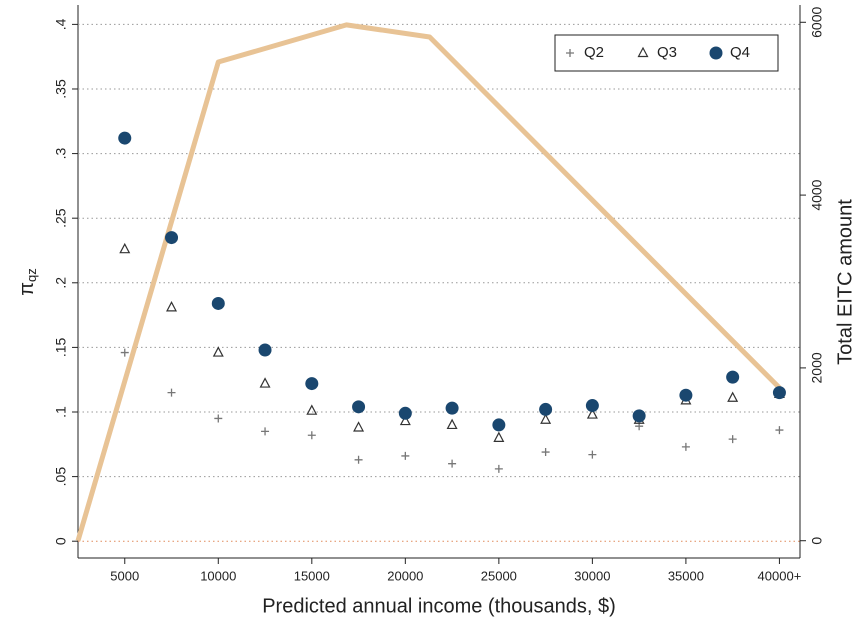 Image resolution: width=858 pixels, height=625 pixels. I want to click on legend-label: Q4, so click(740, 52).